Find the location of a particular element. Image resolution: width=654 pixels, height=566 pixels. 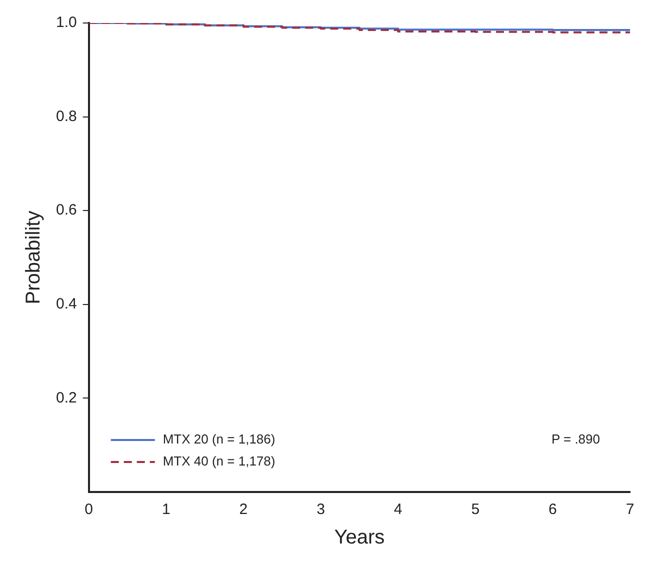

x-tick-label: 4 is located at coordinates (398, 509).